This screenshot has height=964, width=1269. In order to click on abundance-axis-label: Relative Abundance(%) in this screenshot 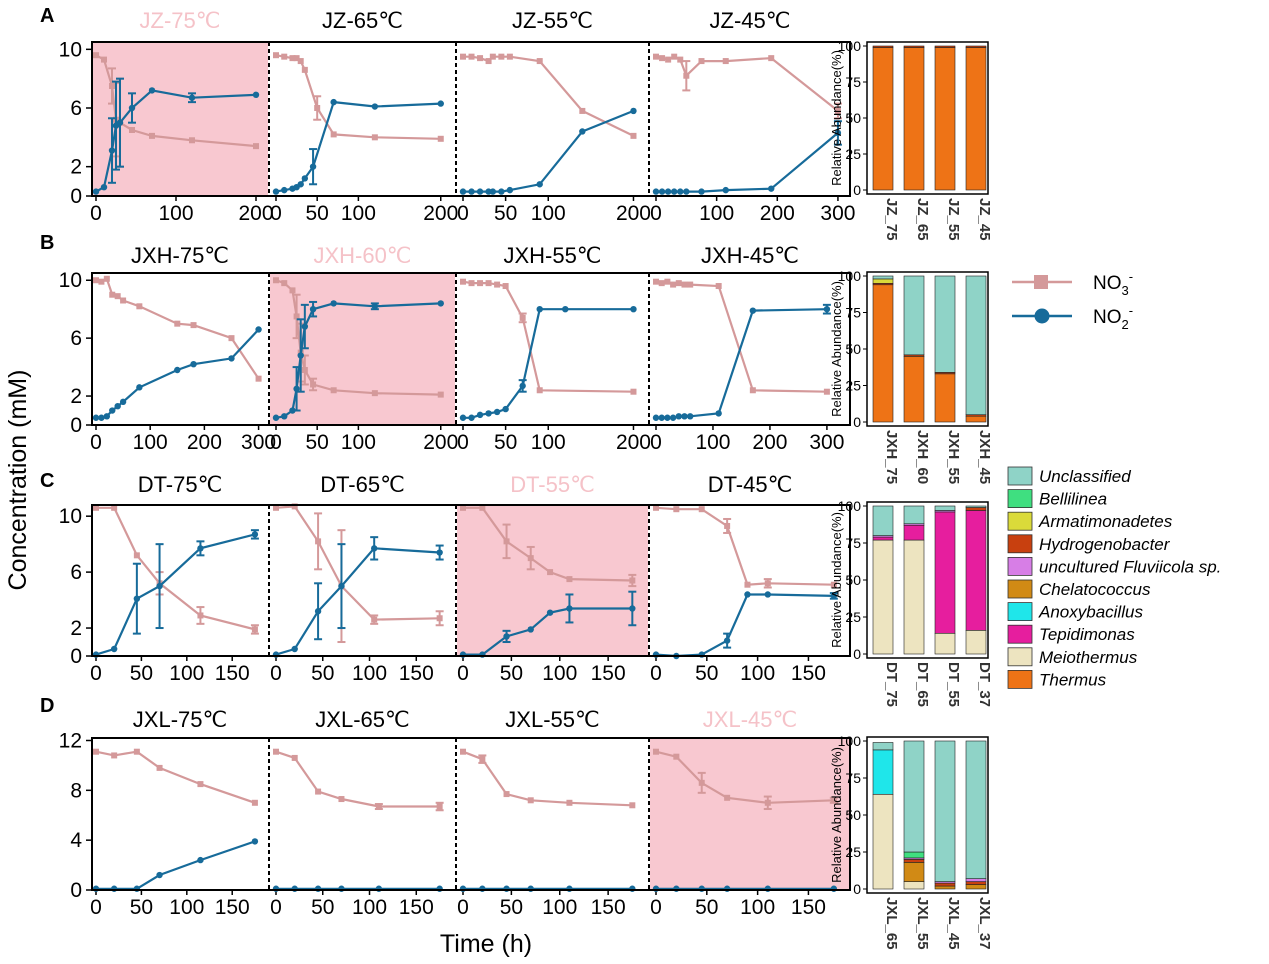, I will do `click(836, 580)`.